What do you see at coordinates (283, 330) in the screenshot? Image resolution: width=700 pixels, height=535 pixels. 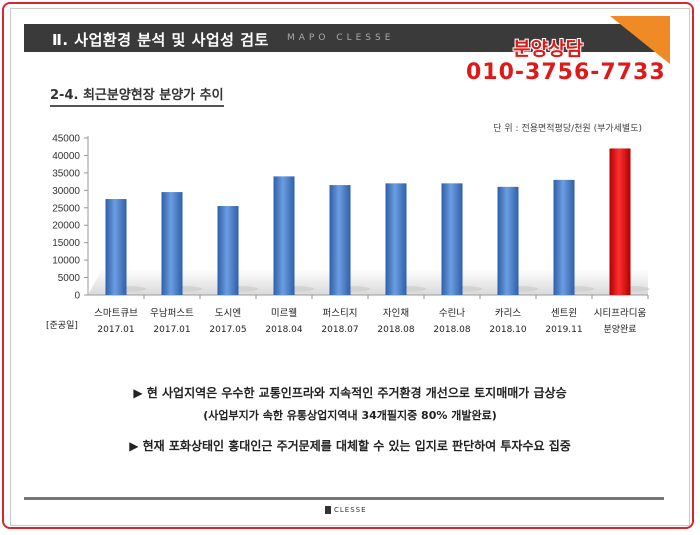 I see `x-date-label: 2018.04` at bounding box center [283, 330].